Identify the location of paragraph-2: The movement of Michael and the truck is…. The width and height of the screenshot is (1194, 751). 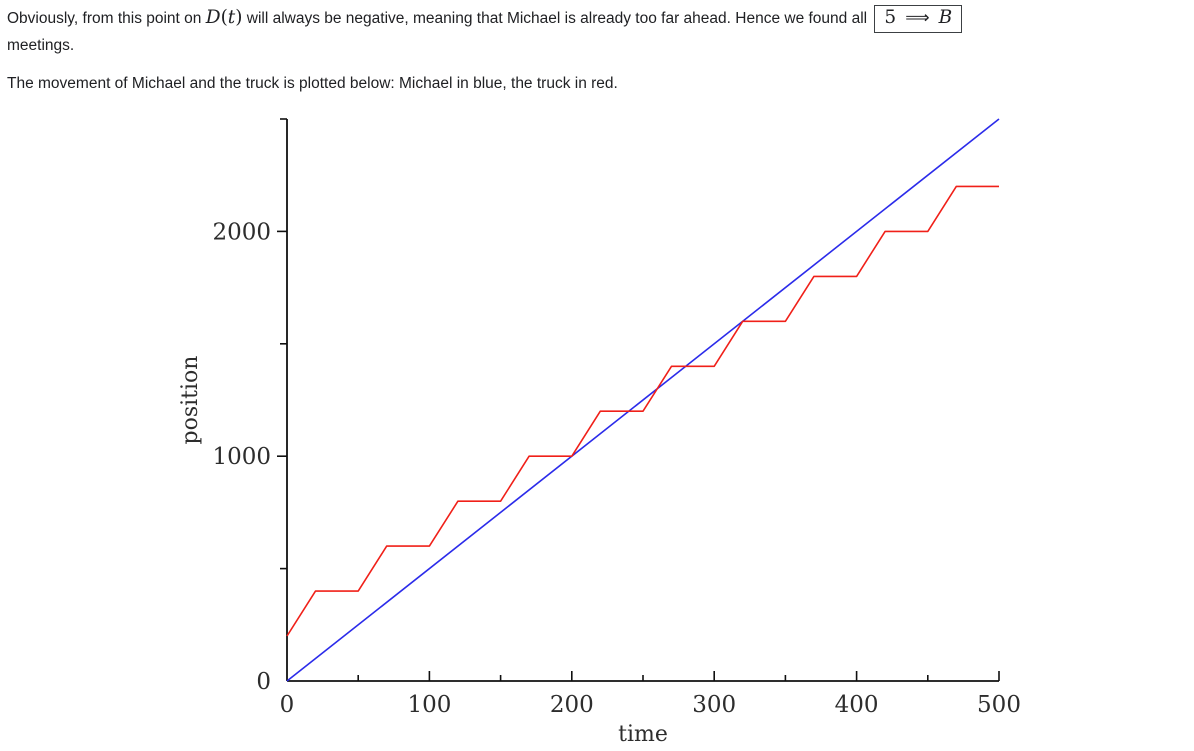
(312, 83).